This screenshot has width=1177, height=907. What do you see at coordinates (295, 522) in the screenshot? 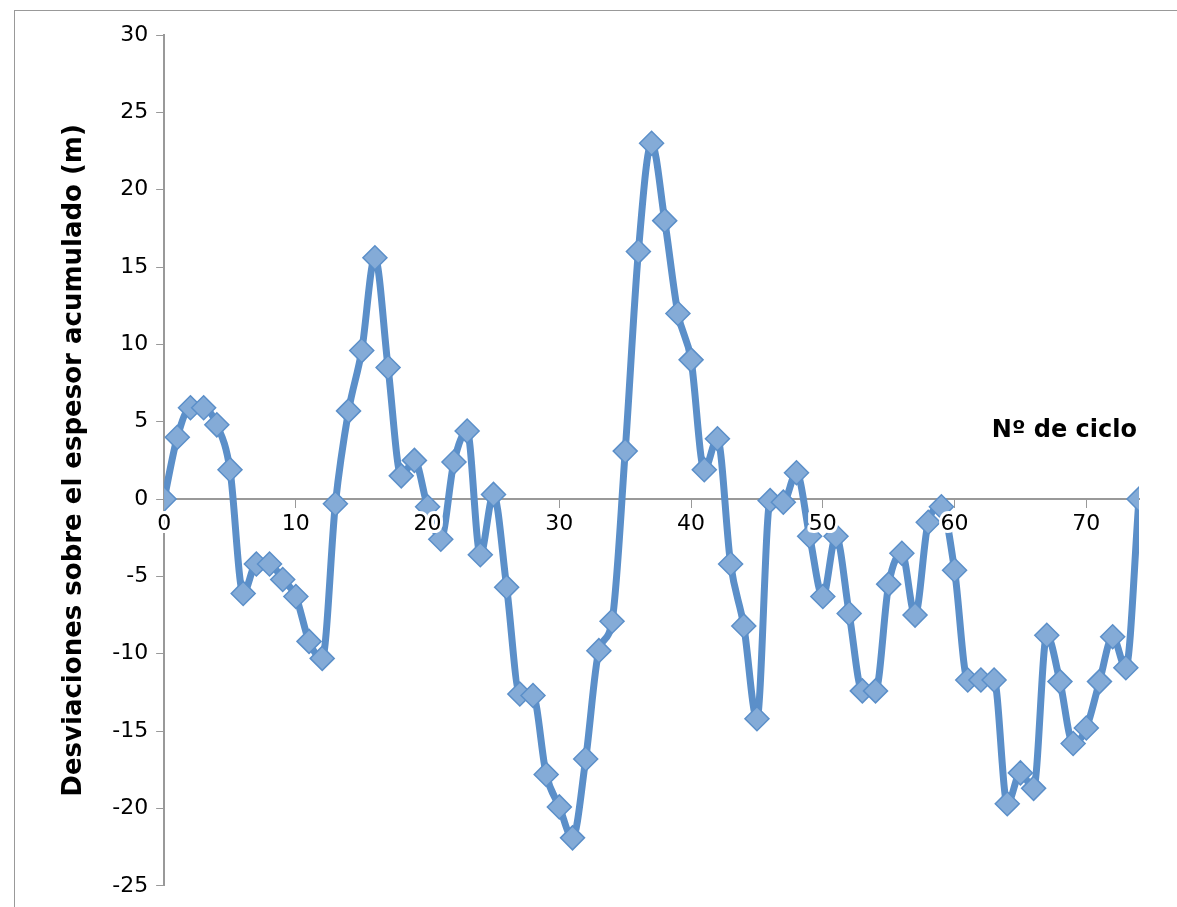
I see `x-tick-label: 10` at bounding box center [295, 522].